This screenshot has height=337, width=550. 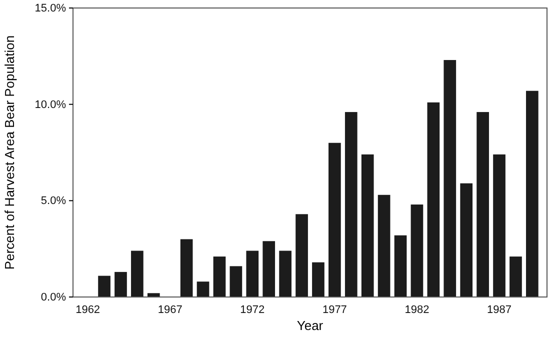 What do you see at coordinates (499, 310) in the screenshot?
I see `x-tick-label: 1987` at bounding box center [499, 310].